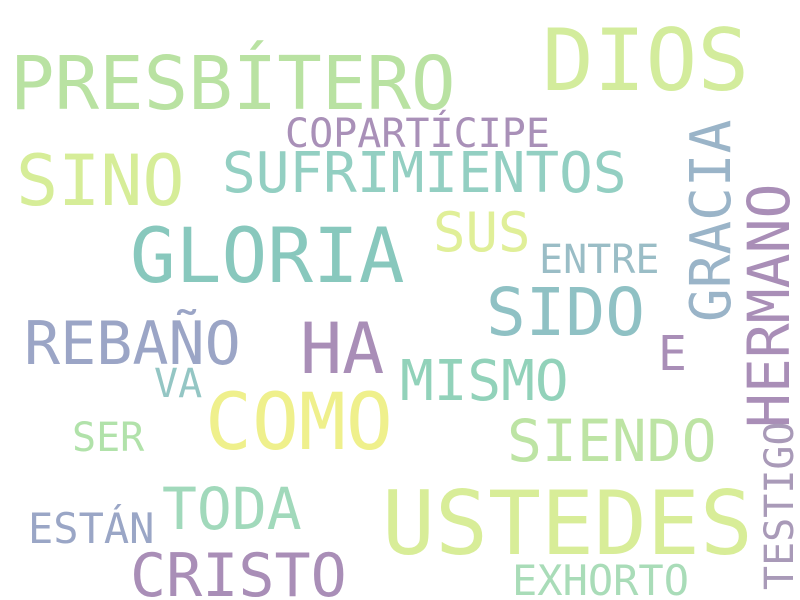 This screenshot has height=600, width=800. What do you see at coordinates (599, 260) in the screenshot?
I see `word-entre: ENTRE` at bounding box center [599, 260].